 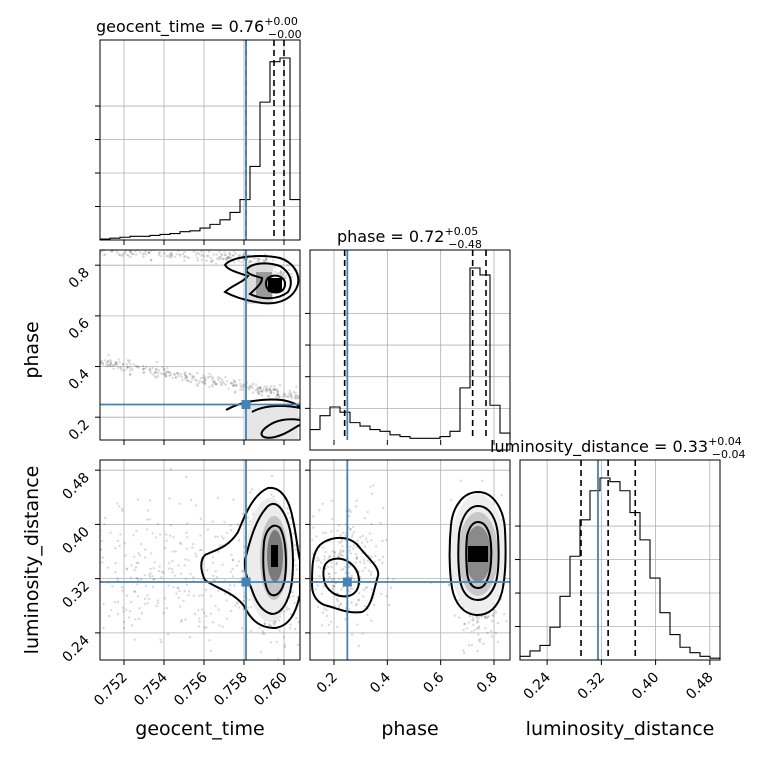 I want to click on panel-frame, so click(x=200, y=345).